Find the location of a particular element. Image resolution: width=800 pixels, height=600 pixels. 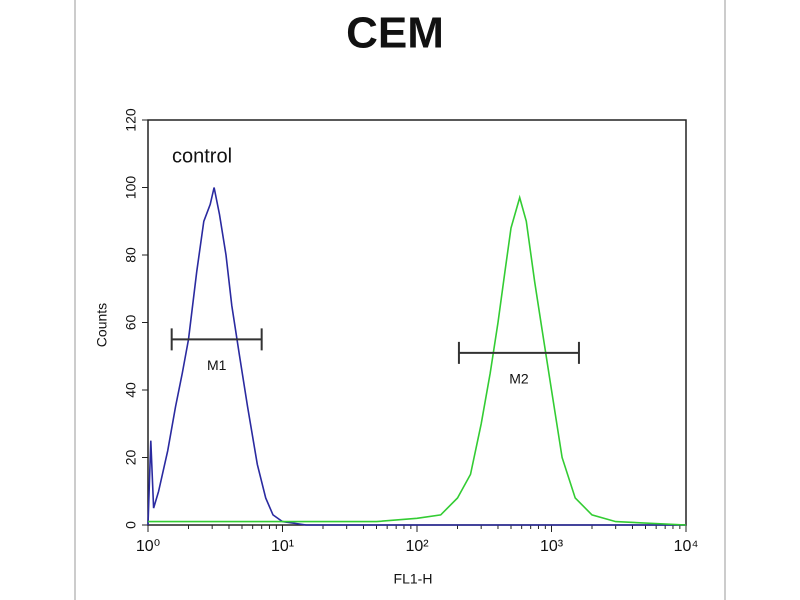

annotation: control is located at coordinates (202, 156).